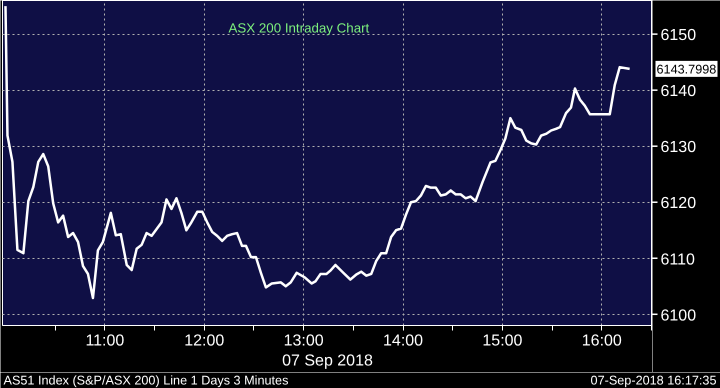  Describe the element at coordinates (678, 203) in the screenshot. I see `y-tick-label: 6120` at that location.